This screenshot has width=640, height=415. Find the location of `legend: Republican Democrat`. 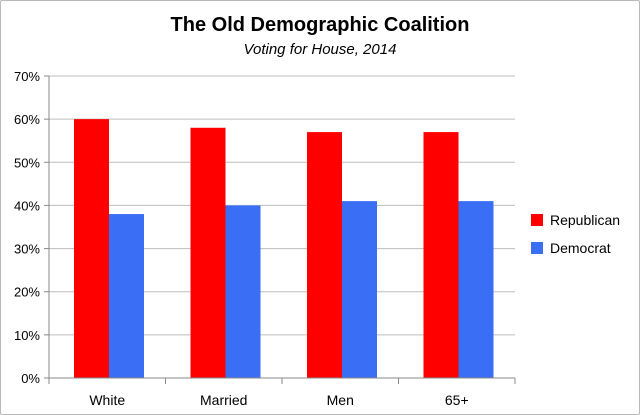

legend: Republican Democrat is located at coordinates (575, 234).